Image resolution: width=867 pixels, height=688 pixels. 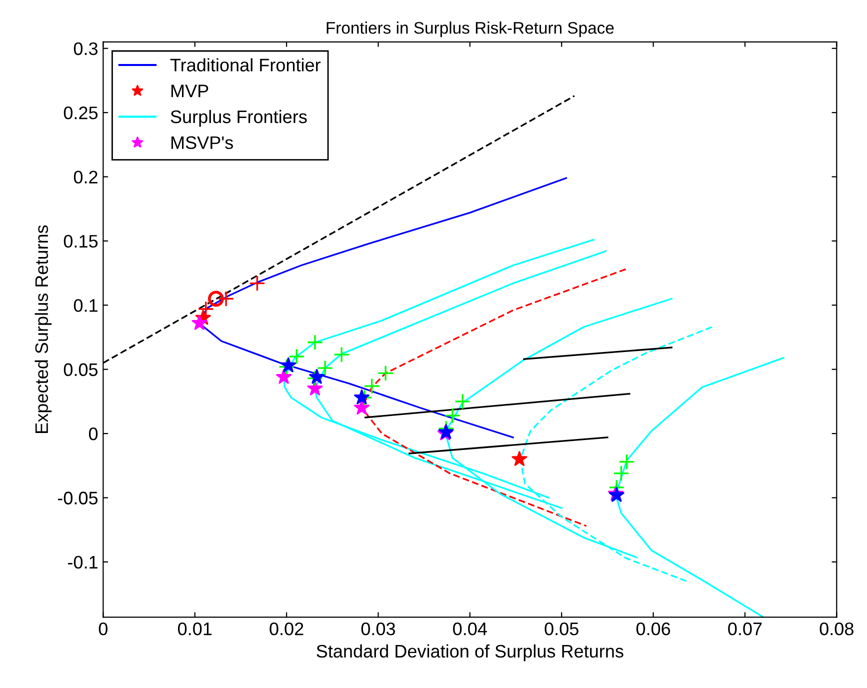 I want to click on y-tick-label: 0.1, so click(x=86, y=305).